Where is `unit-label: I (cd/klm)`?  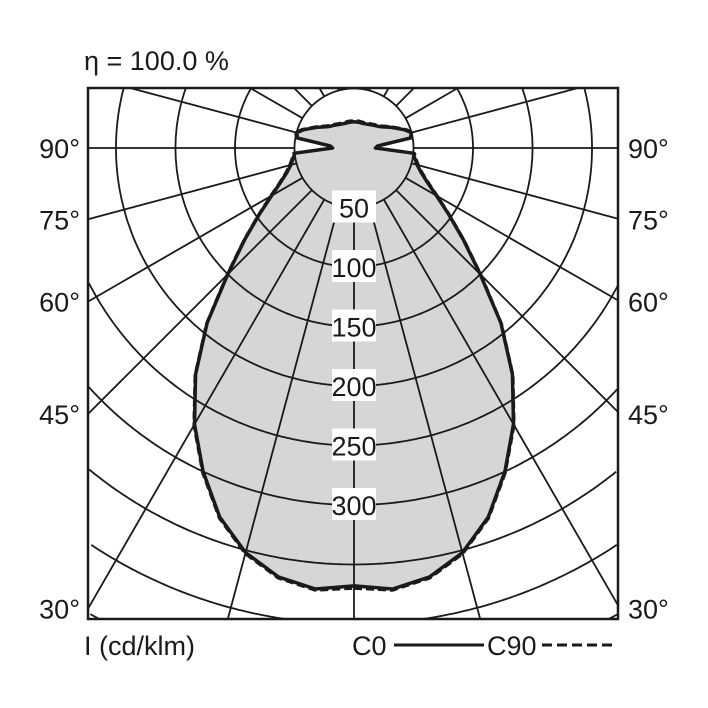
unit-label: I (cd/klm) is located at coordinates (139, 646).